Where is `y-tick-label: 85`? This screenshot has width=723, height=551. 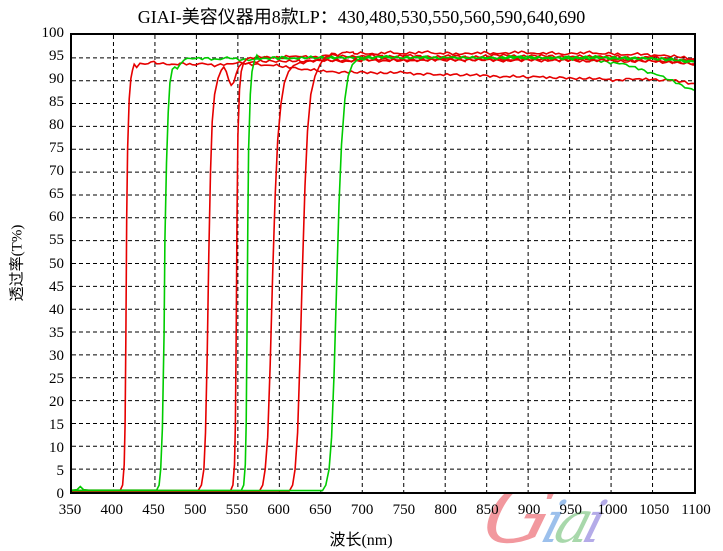
y-tick-label: 85 is located at coordinates (56, 102).